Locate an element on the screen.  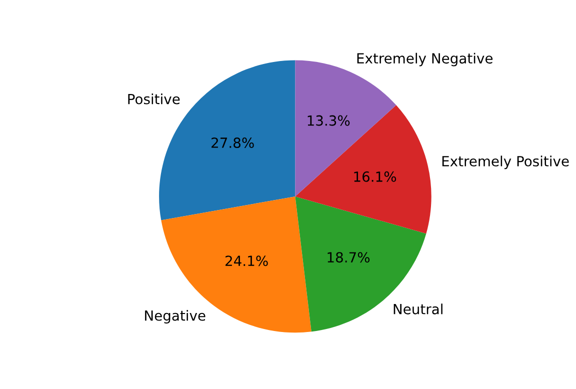
data-label: 13.3% is located at coordinates (329, 120).